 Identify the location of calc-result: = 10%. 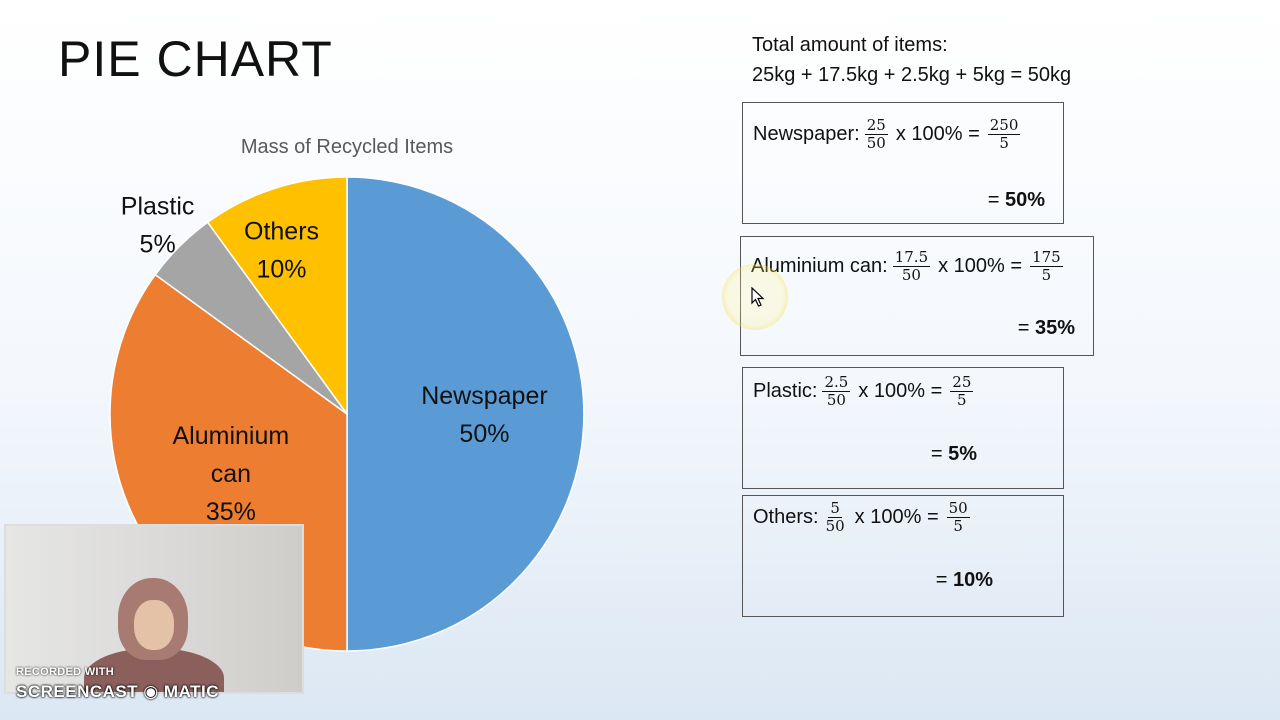
(964, 580).